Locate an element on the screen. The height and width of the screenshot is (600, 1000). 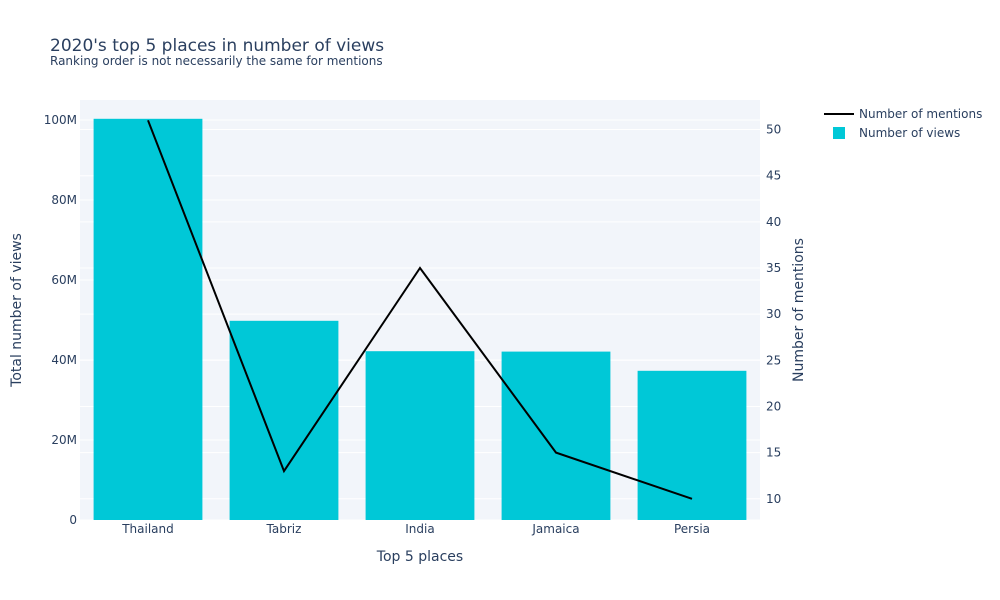
y2-tick-label: 35 is located at coordinates (773, 268).